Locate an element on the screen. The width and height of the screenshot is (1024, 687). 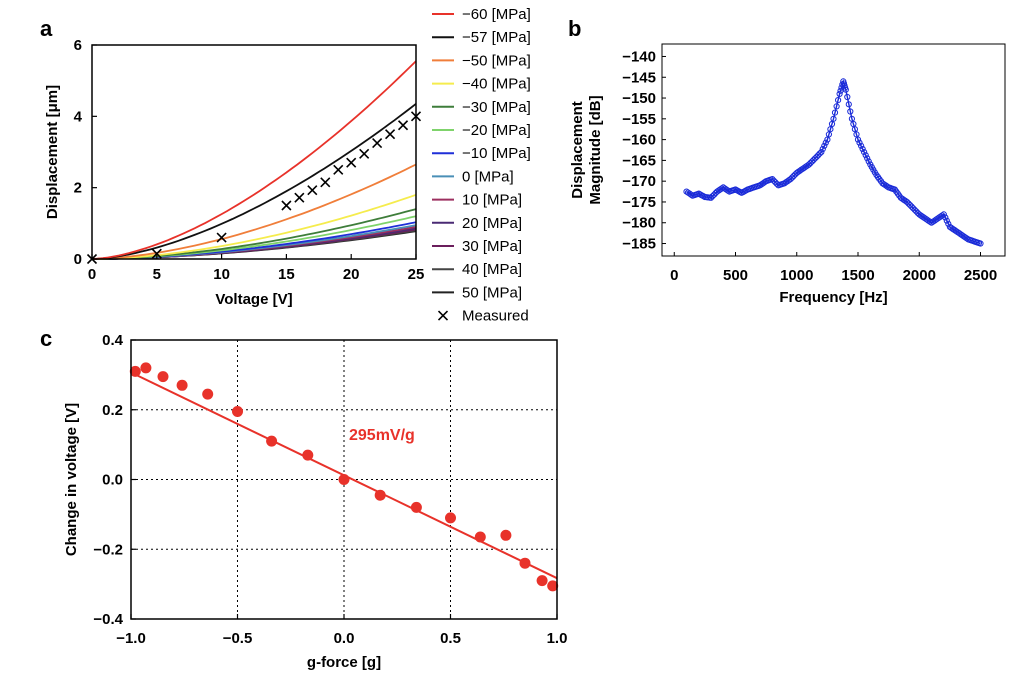
legend-label: −40 [MPa] is located at coordinates (496, 84).